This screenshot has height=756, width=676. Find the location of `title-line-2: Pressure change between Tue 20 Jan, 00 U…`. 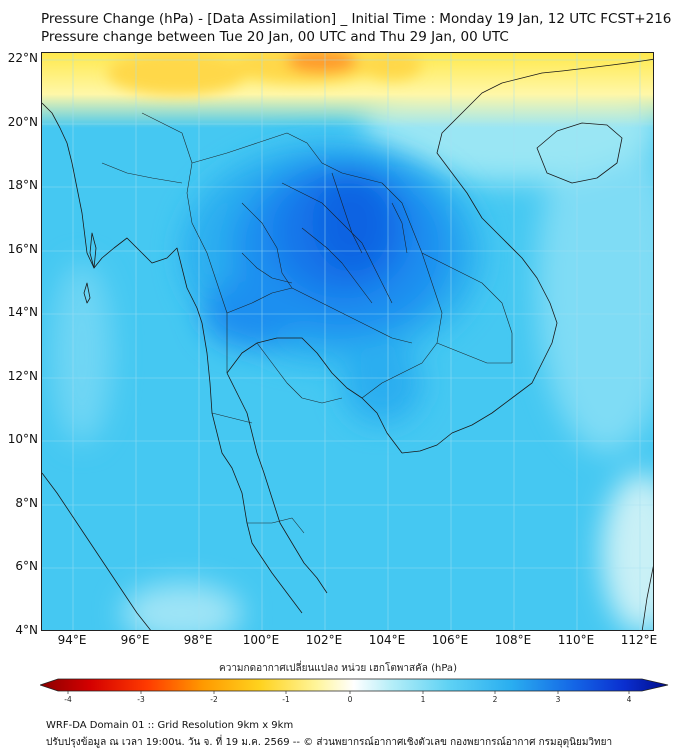

title-line-2: Pressure change between Tue 20 Jan, 00 U… is located at coordinates (275, 37).